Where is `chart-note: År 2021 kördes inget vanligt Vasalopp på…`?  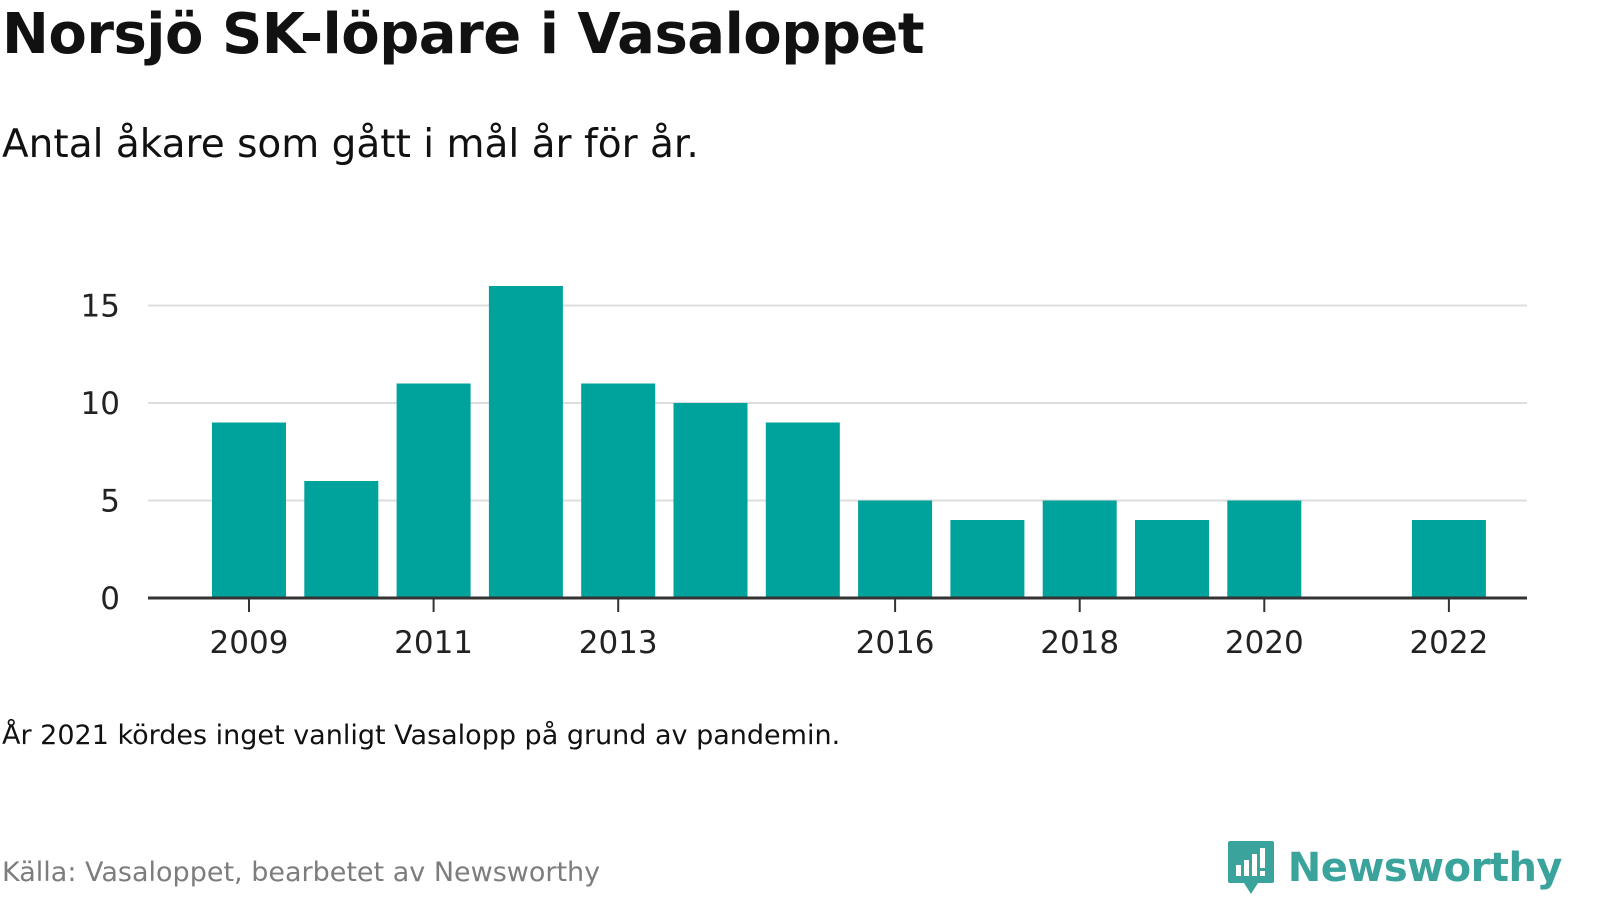
chart-note: År 2021 kördes inget vanligt Vasalopp på… is located at coordinates (421, 735).